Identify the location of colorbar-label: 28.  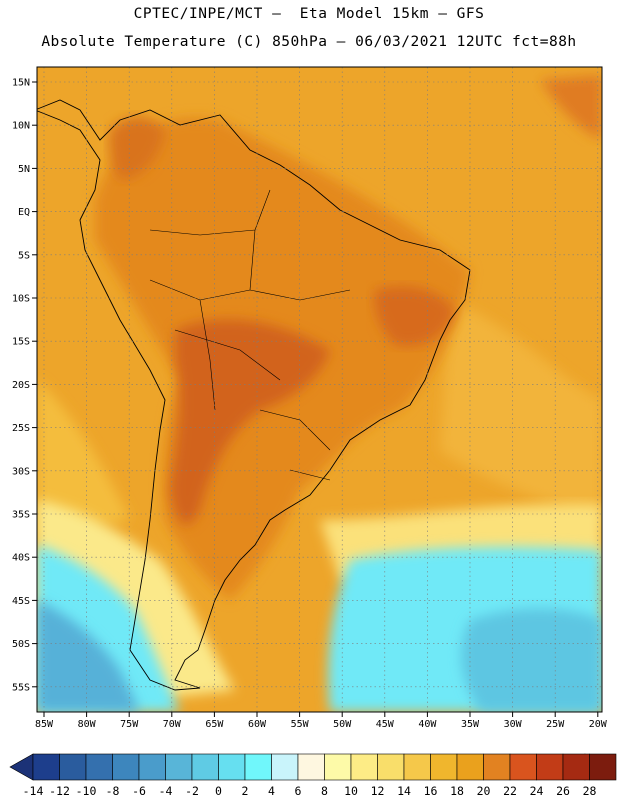
(590, 791).